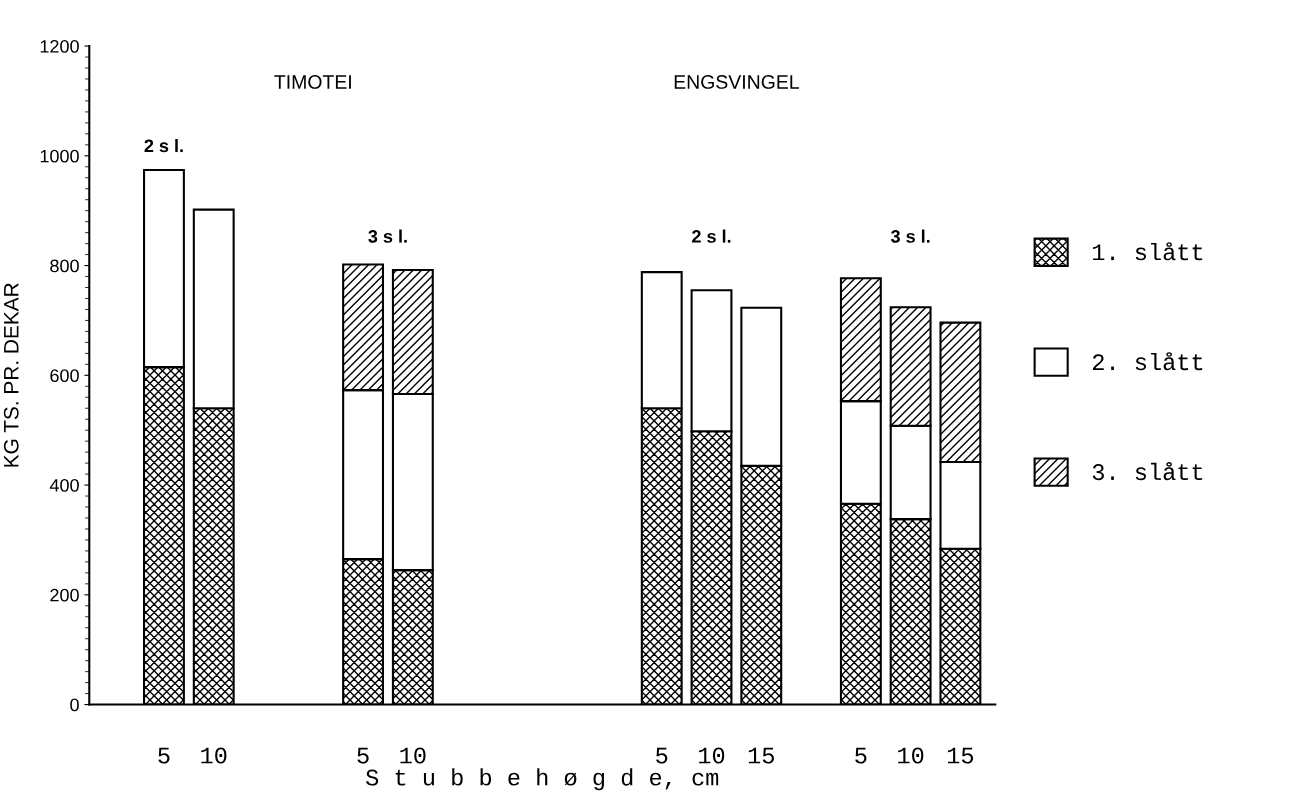  Describe the element at coordinates (1147, 361) in the screenshot. I see `legend-label: 2. slått` at that location.